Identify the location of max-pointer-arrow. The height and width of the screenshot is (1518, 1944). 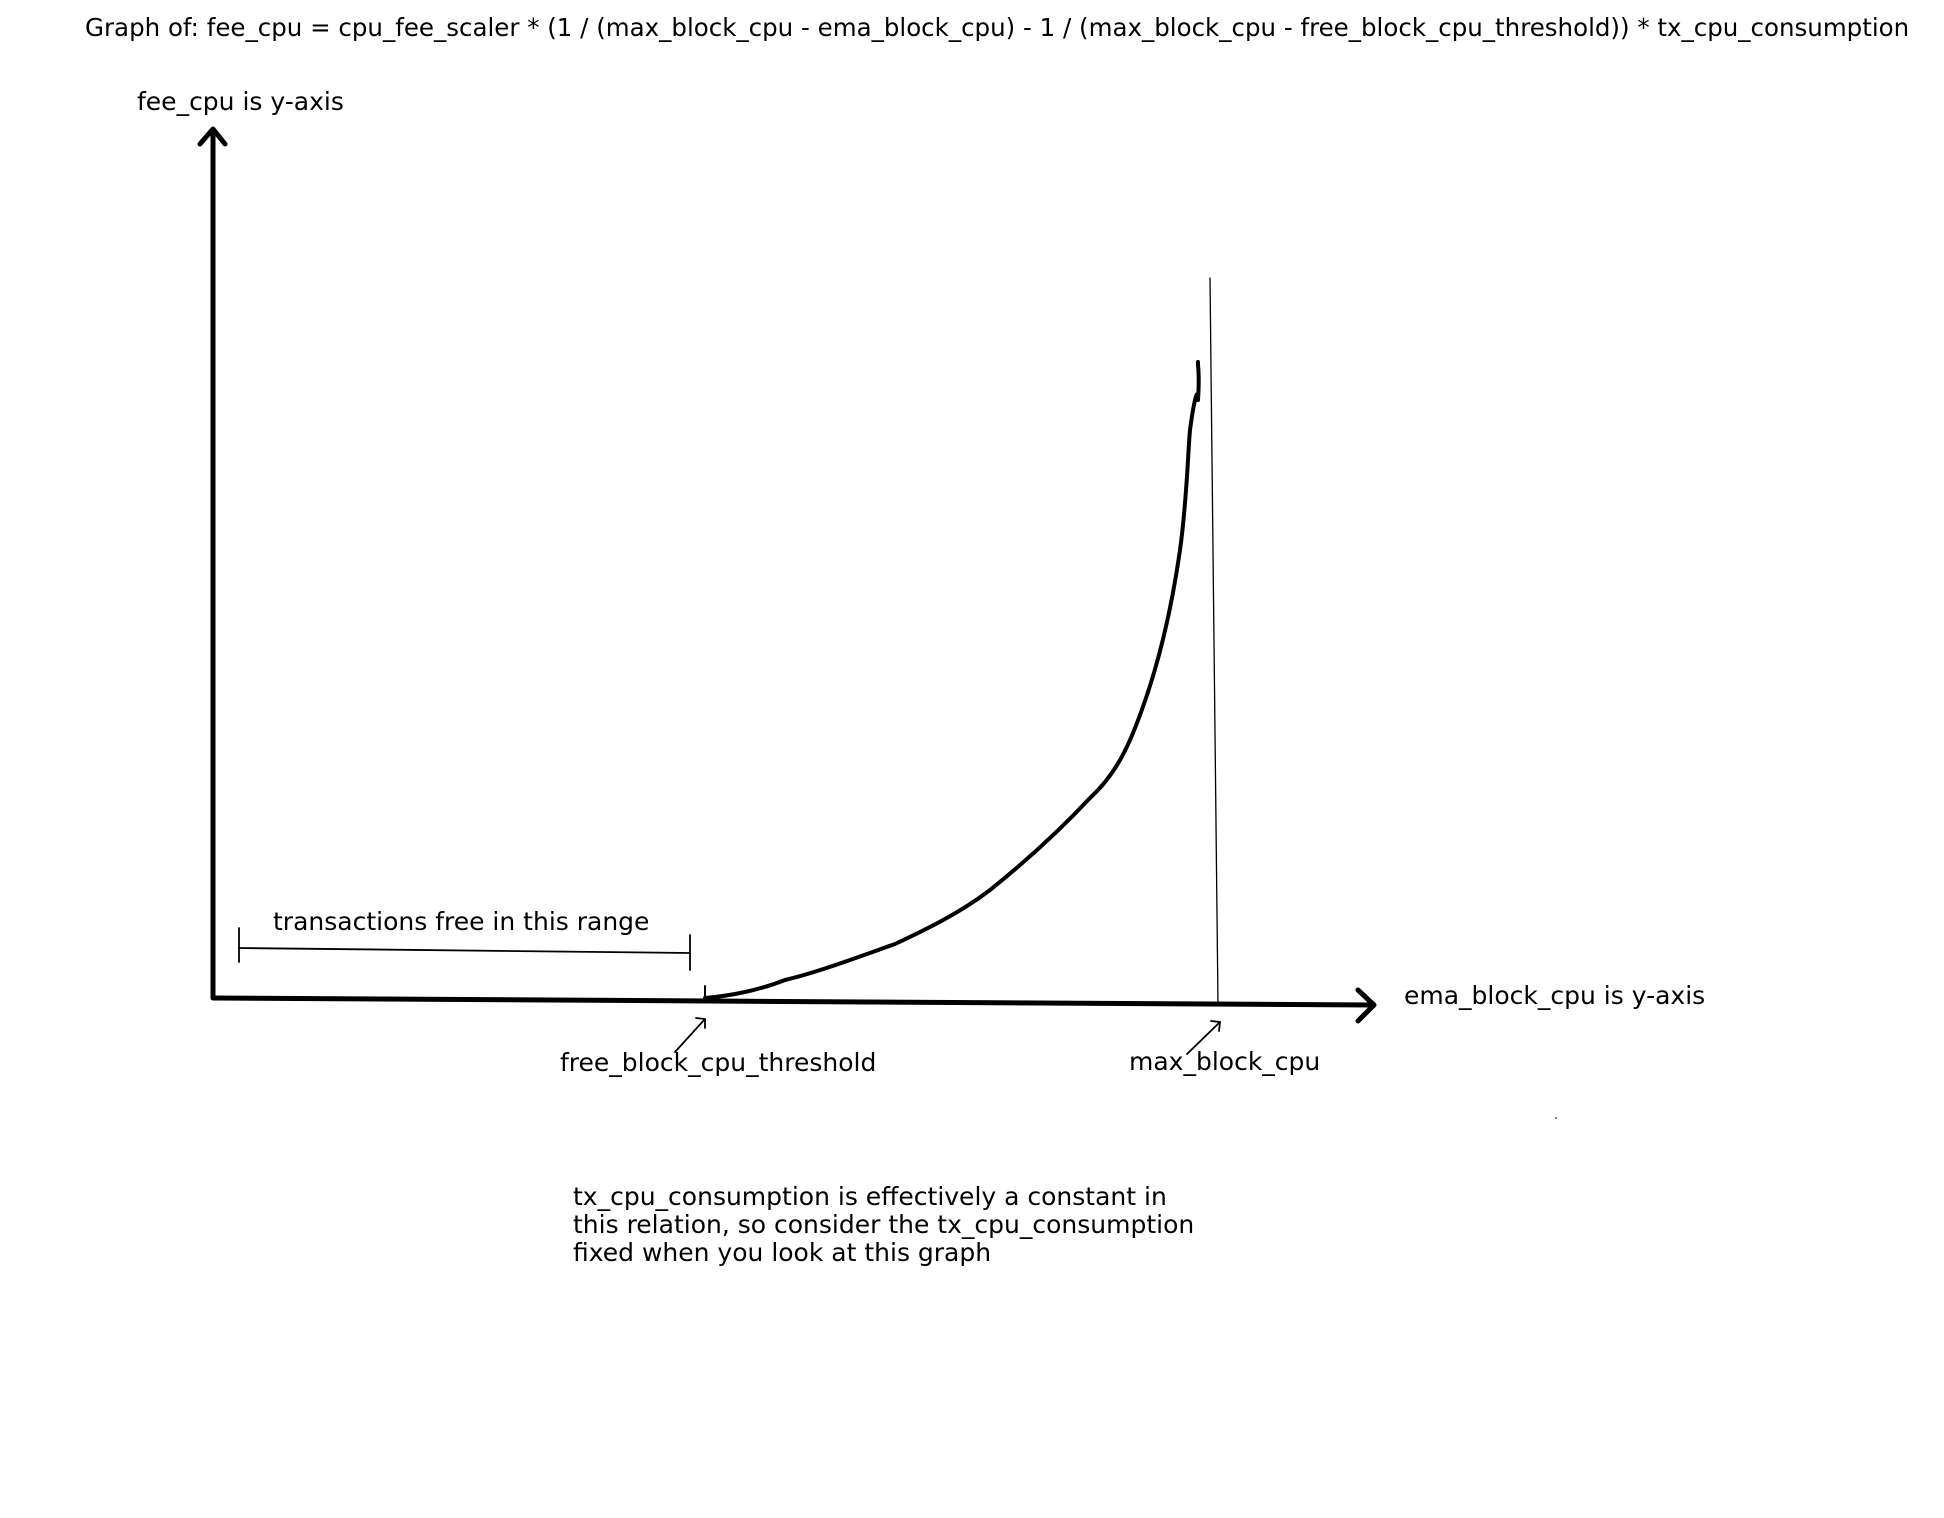
(1203, 1038).